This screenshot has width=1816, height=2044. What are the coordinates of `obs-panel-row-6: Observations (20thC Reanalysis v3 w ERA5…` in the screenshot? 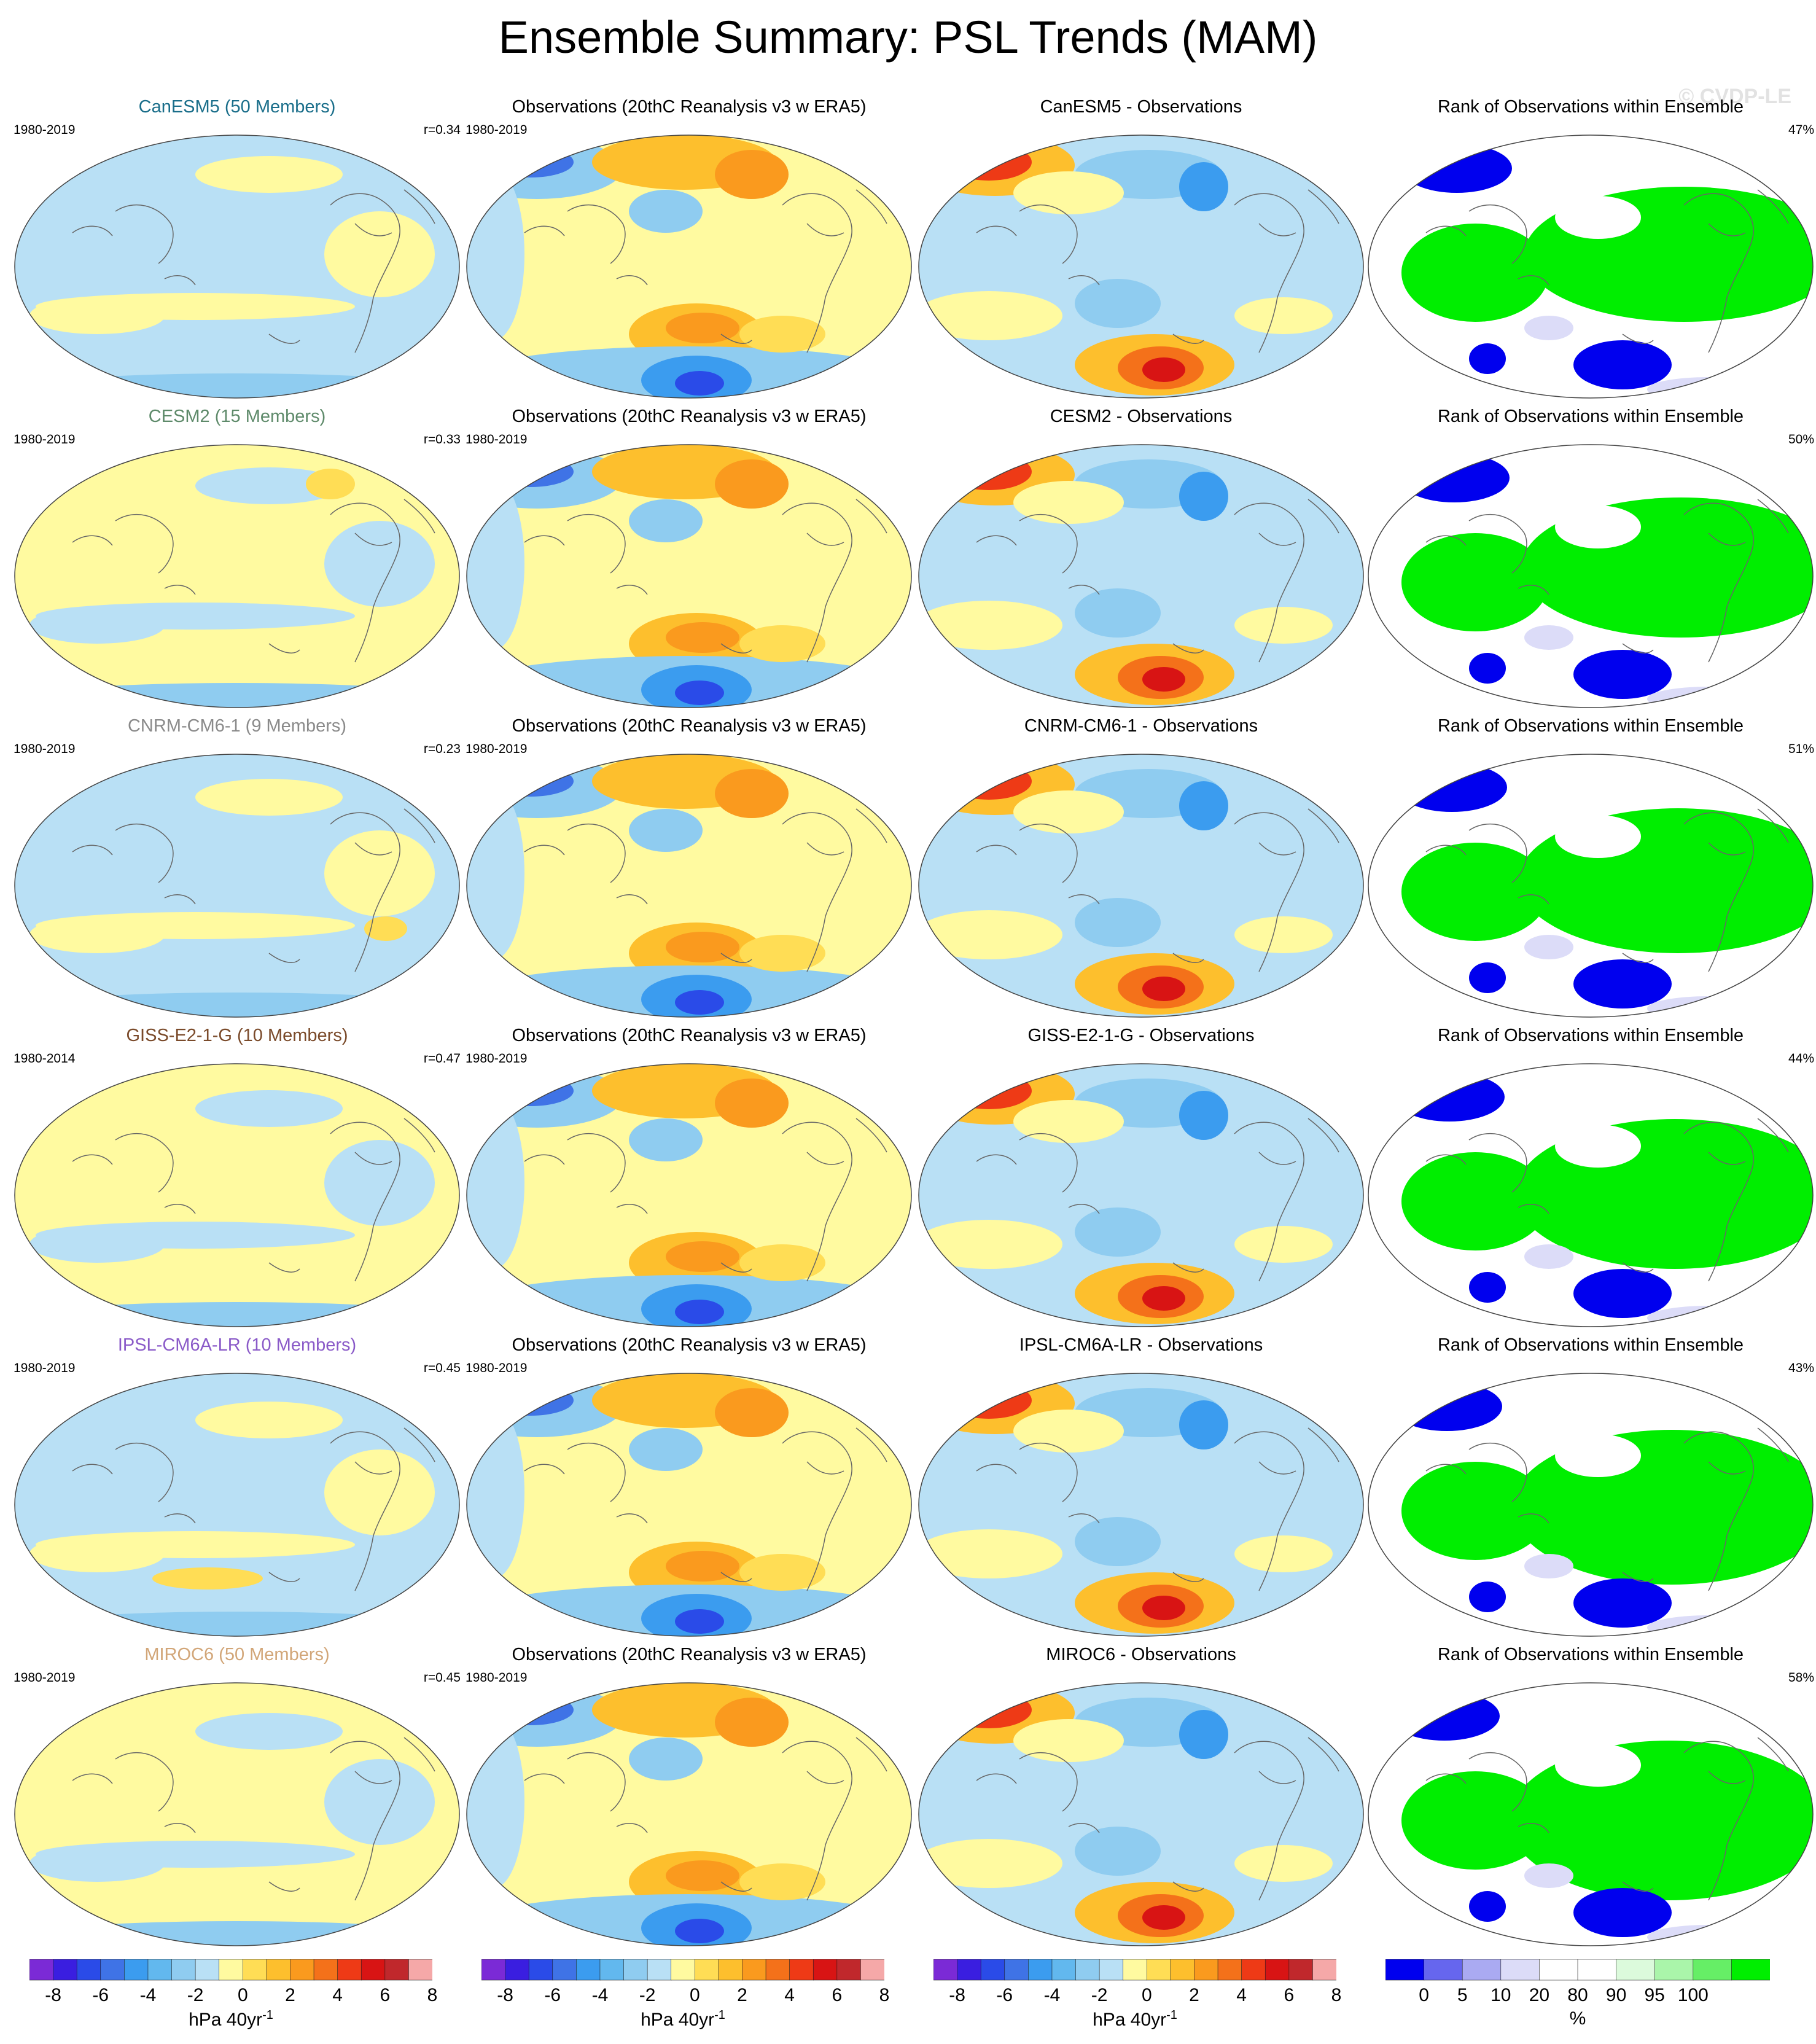 It's located at (689, 1800).